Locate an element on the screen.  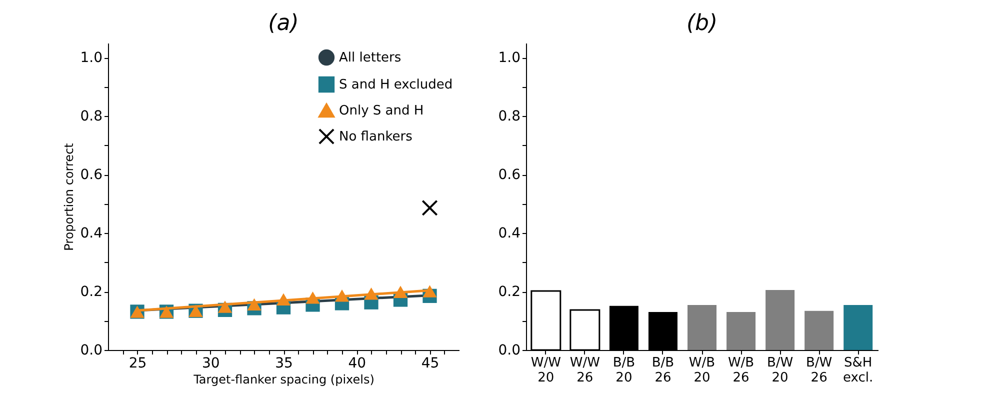
legend-label: Only S and H is located at coordinates (381, 111).